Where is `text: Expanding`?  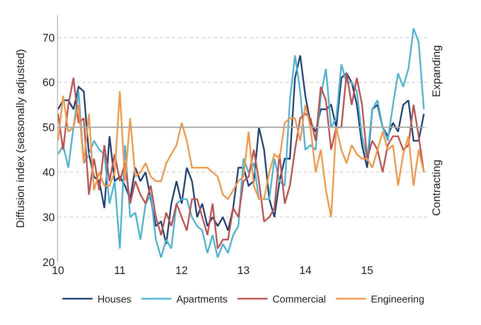
text: Expanding is located at coordinates (436, 71).